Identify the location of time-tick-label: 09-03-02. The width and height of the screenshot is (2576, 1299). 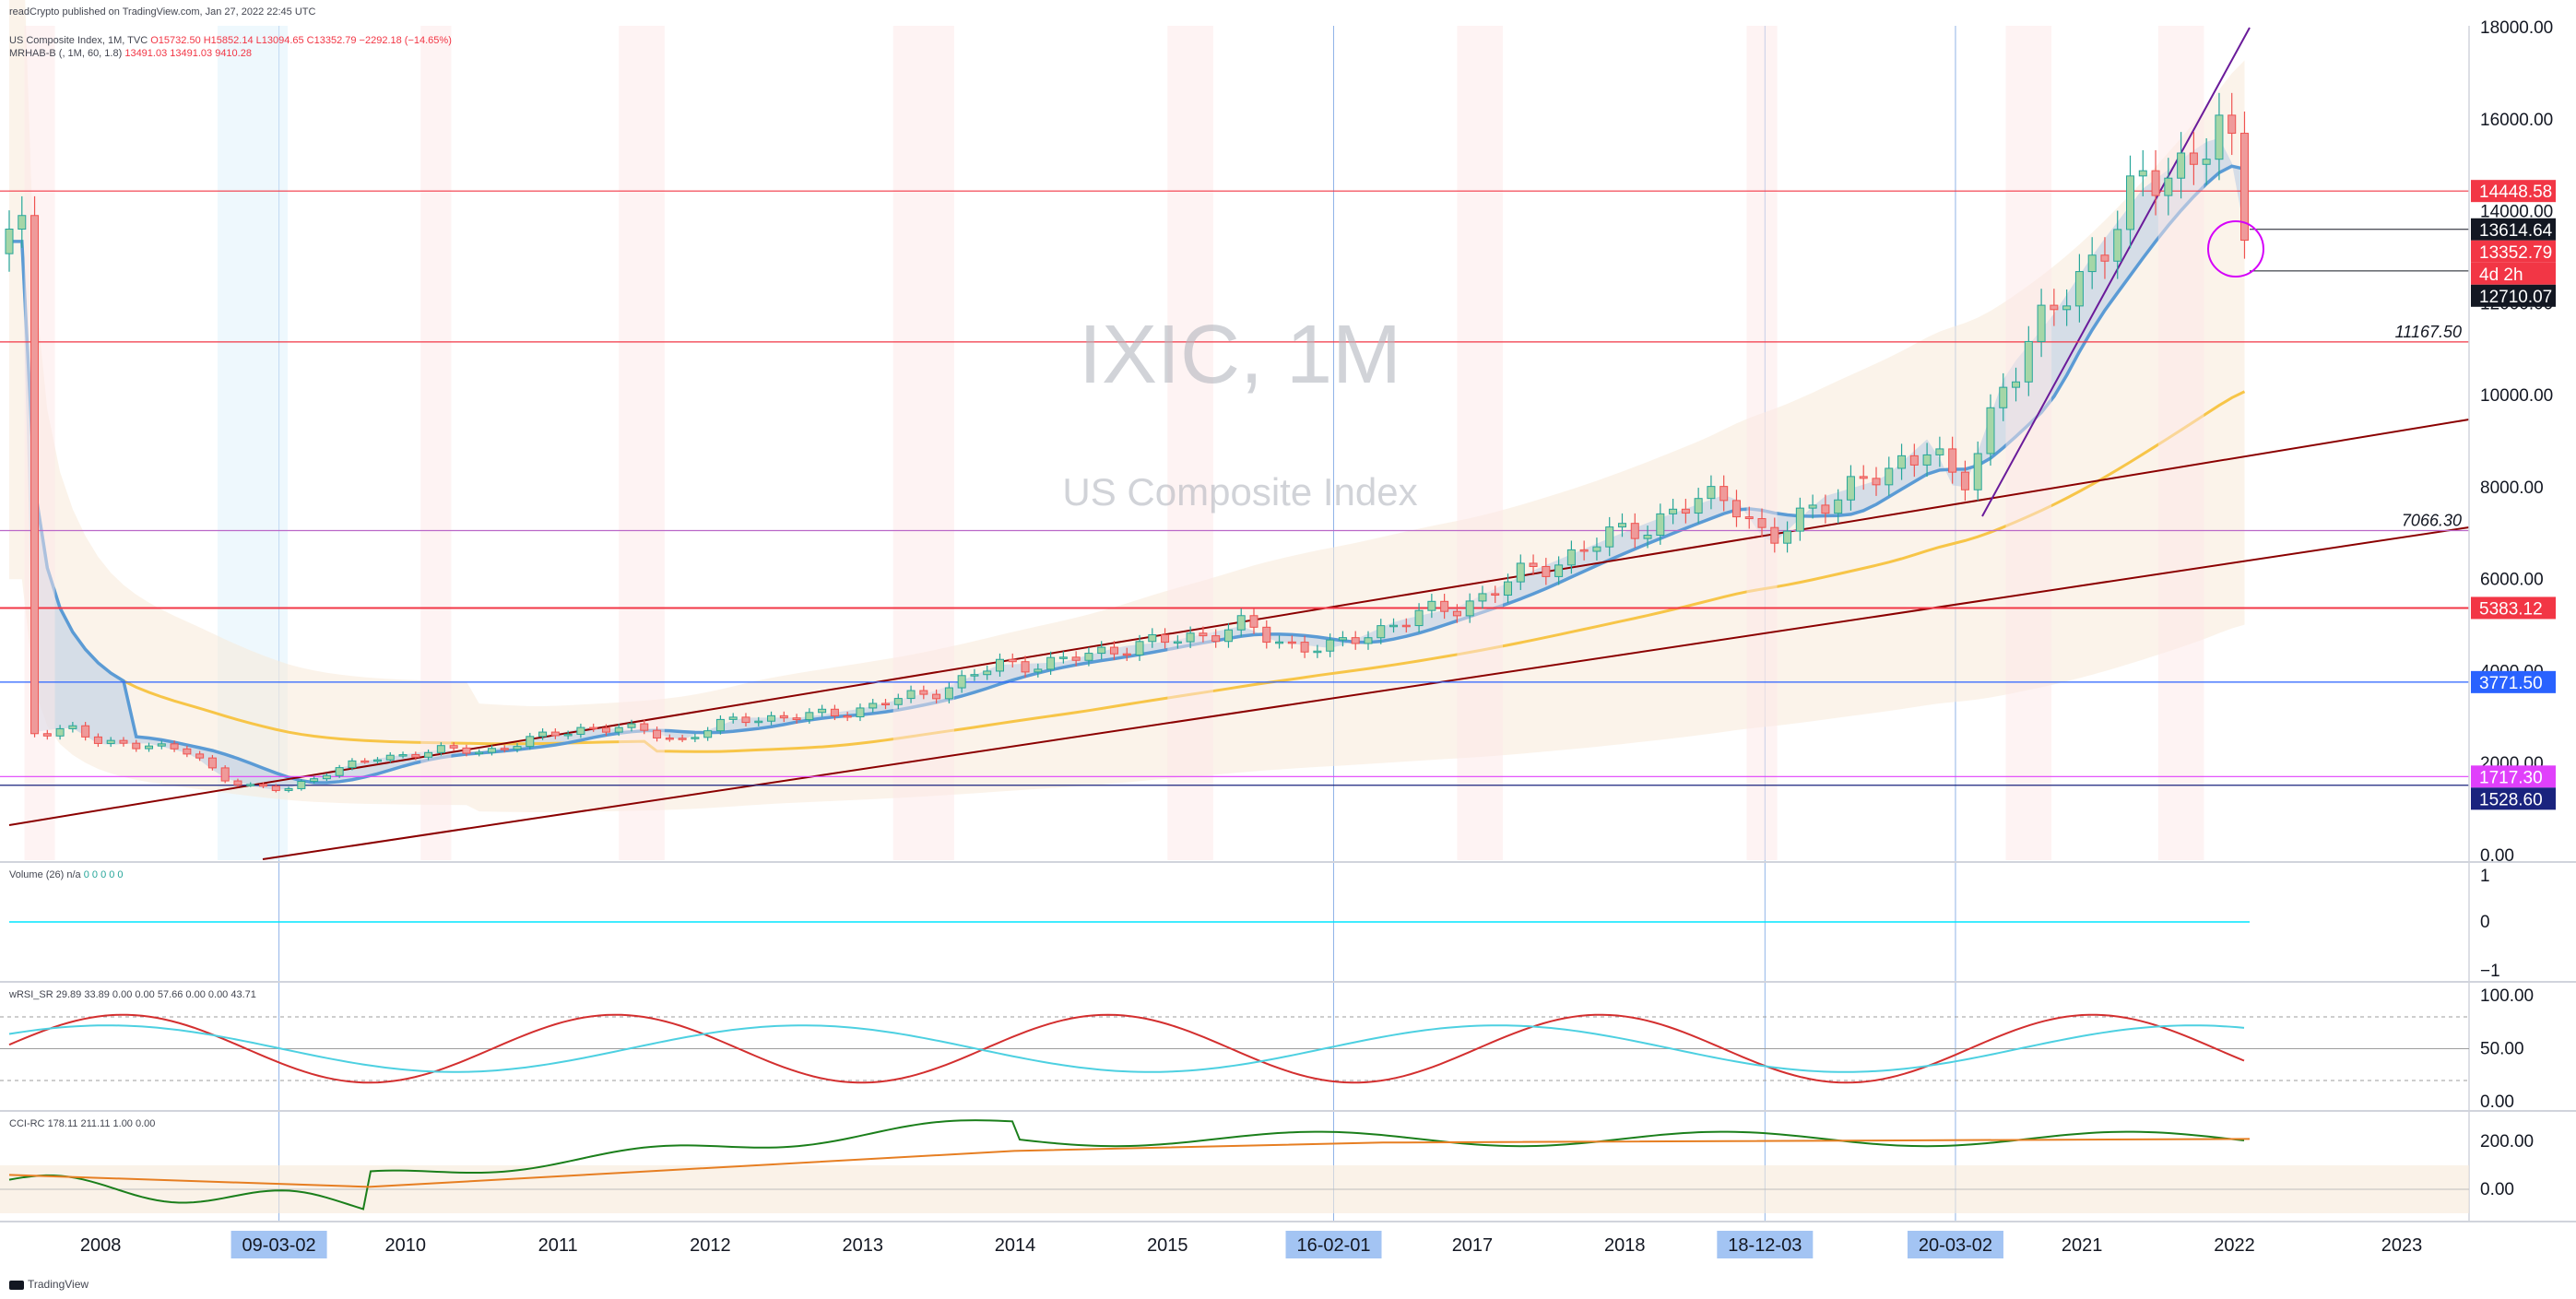
(279, 1245).